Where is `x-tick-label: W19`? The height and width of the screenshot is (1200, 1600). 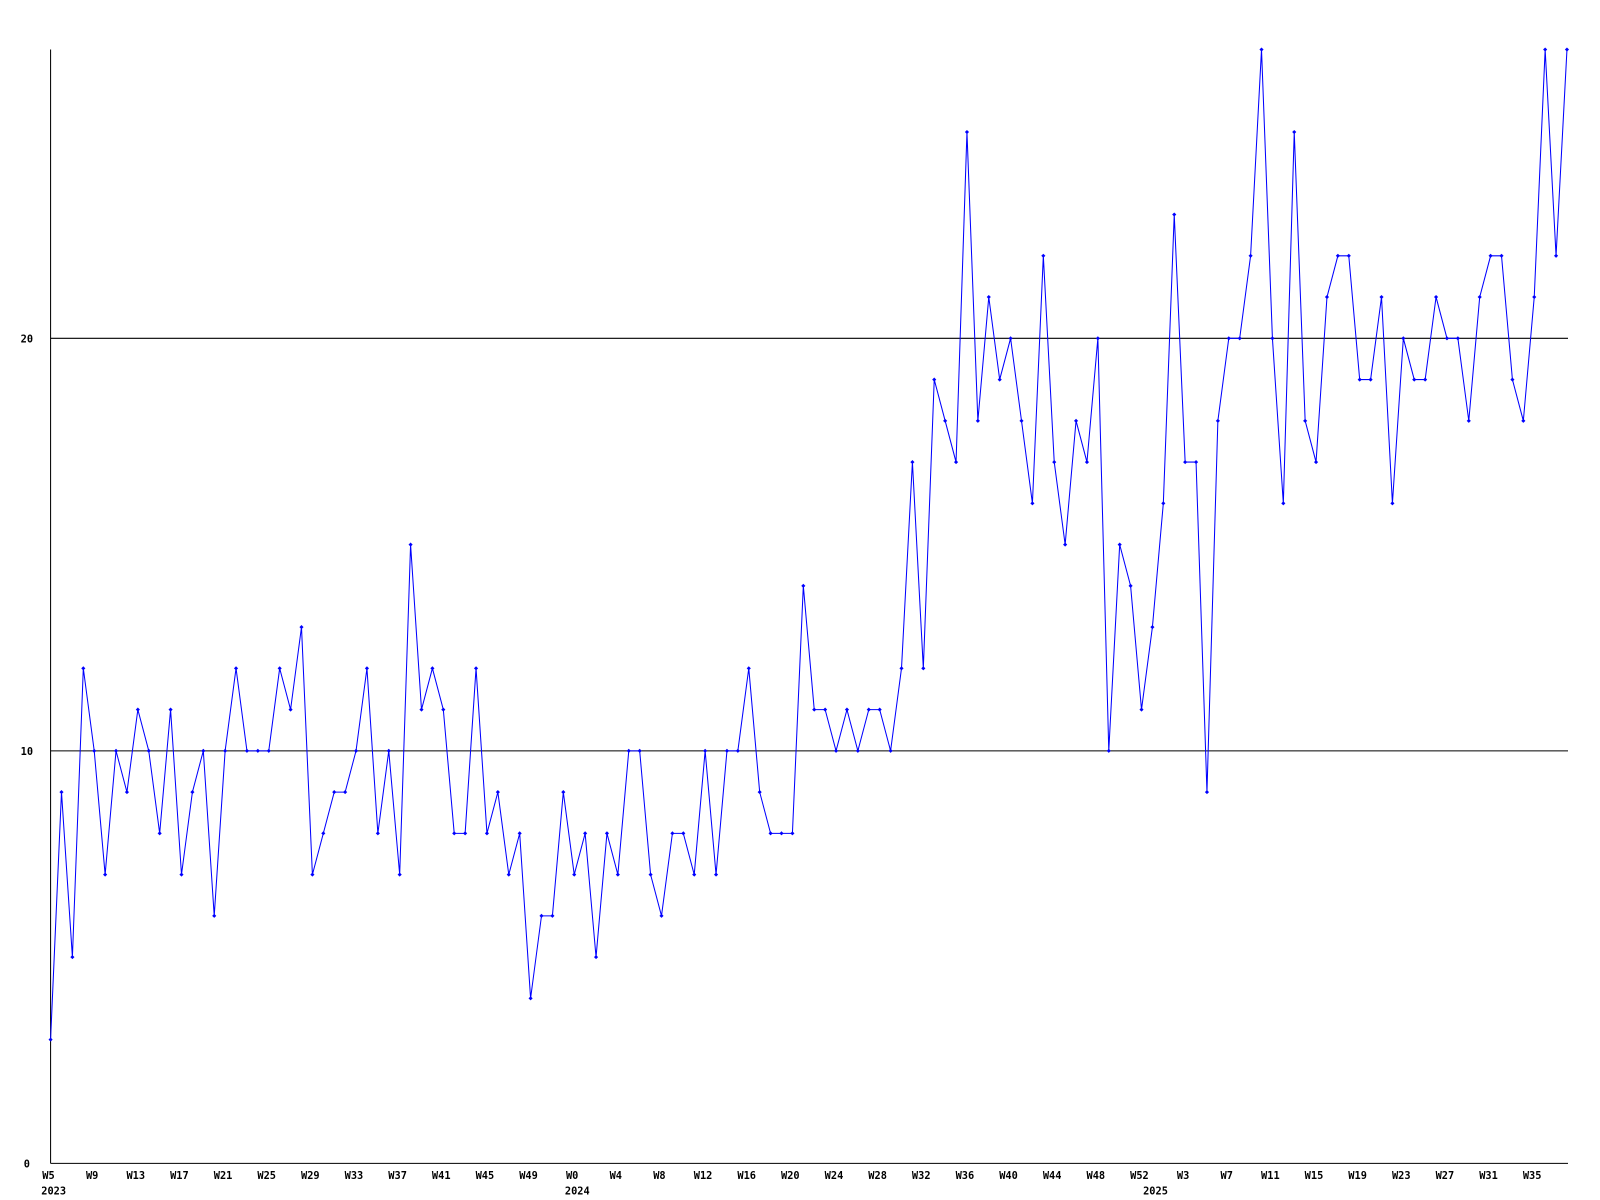
x-tick-label: W19 is located at coordinates (1357, 1176).